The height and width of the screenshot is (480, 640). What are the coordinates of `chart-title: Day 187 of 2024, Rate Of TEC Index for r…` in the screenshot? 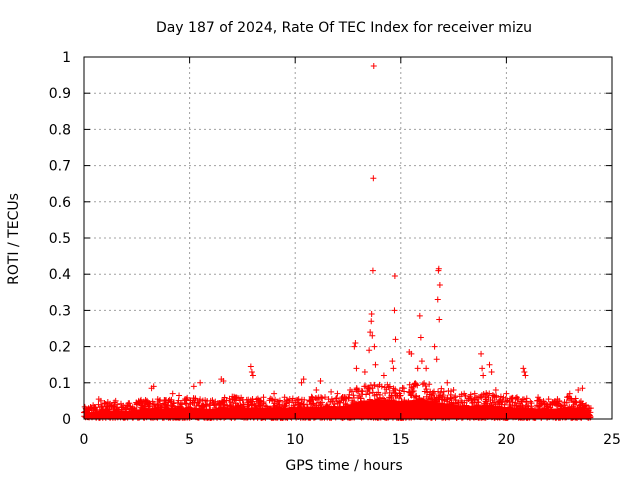 It's located at (344, 28).